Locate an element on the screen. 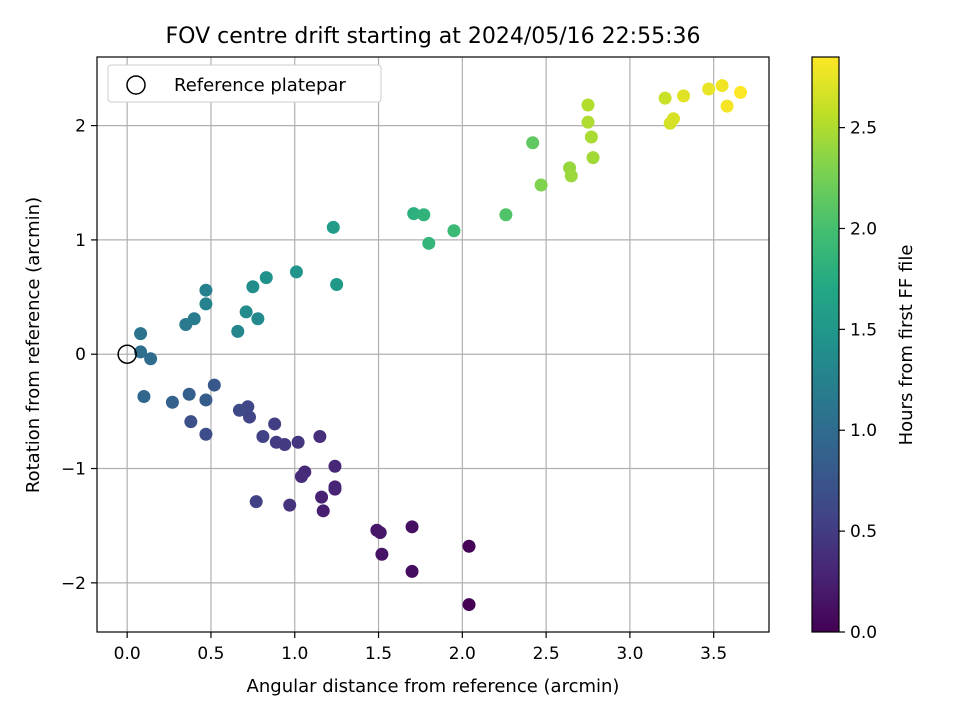  colorbar-ticks: 0.0 0.5 1.0 1.5 2.0 2.5 is located at coordinates (858, 381).